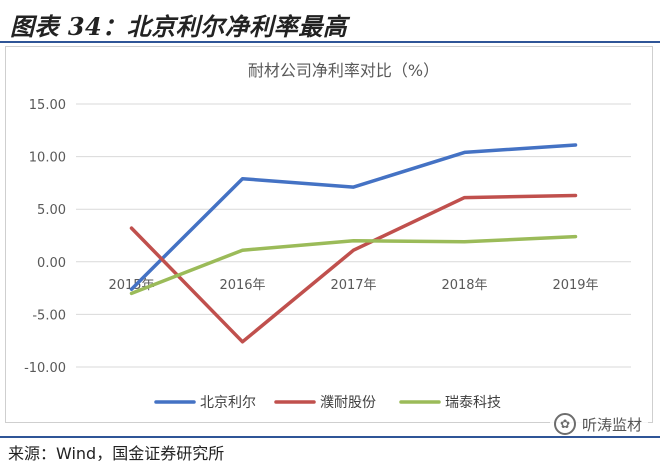 This screenshot has height=464, width=660. Describe the element at coordinates (330, 42) in the screenshot. I see `header-divider` at that location.